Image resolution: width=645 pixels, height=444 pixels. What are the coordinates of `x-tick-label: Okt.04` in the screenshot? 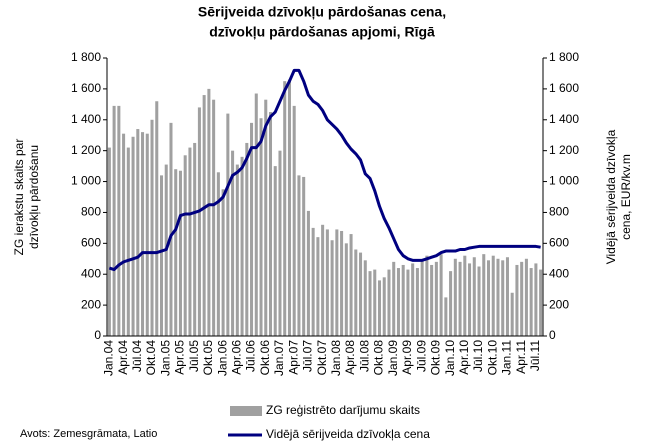 It's located at (151, 358).